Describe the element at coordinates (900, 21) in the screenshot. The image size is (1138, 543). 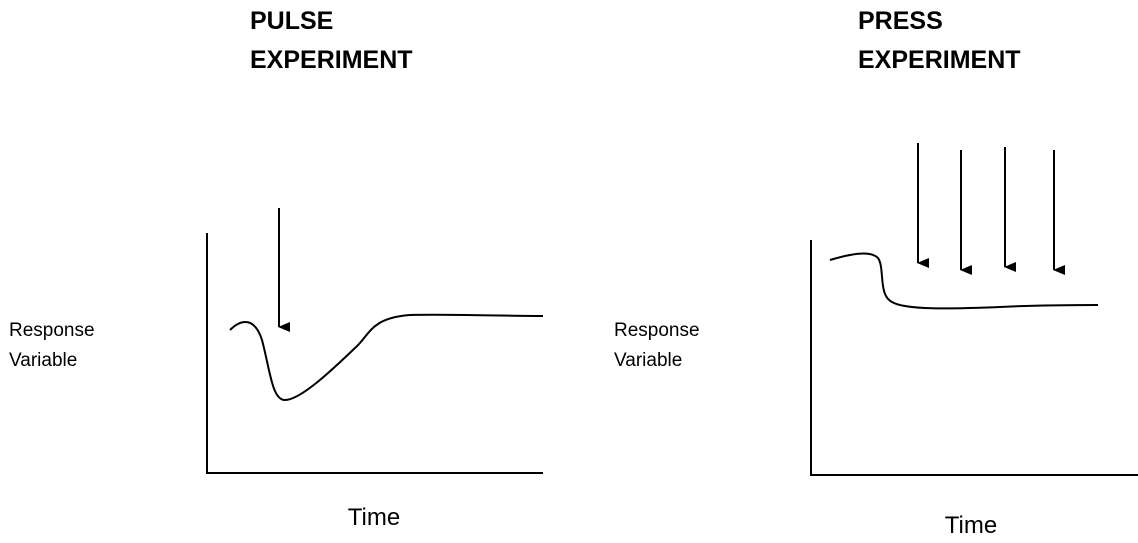
I see `panel-title: PRESS` at that location.